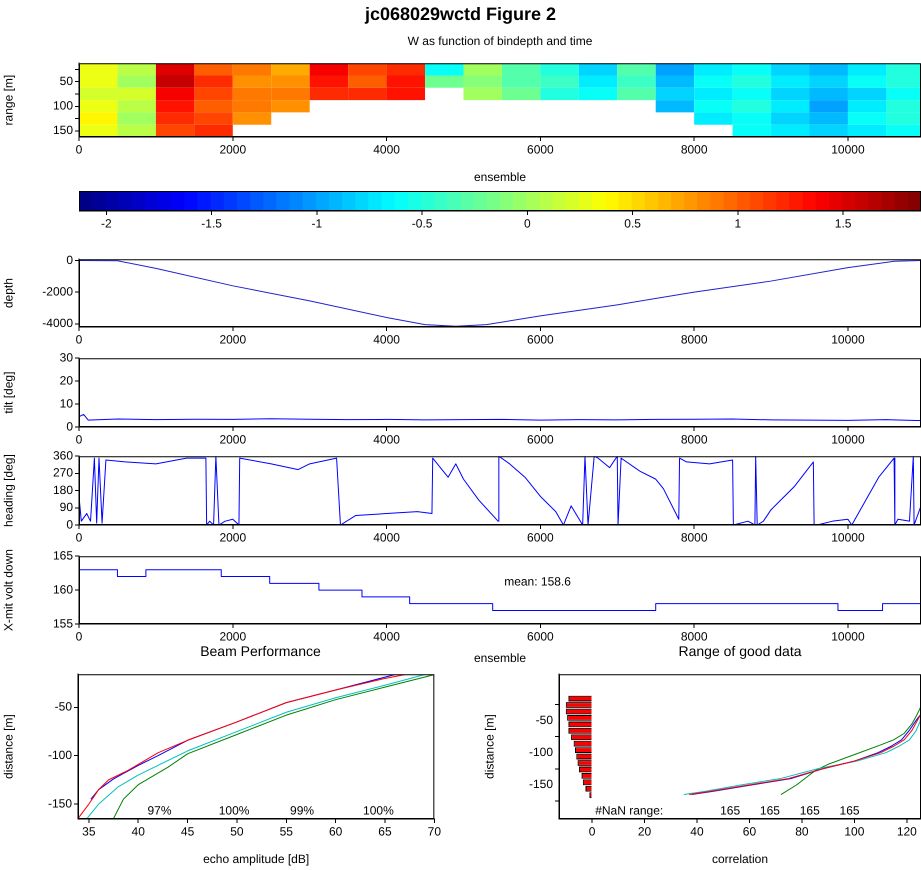 The width and height of the screenshot is (921, 870). Describe the element at coordinates (385, 831) in the screenshot. I see `x-tick-label: 65` at that location.